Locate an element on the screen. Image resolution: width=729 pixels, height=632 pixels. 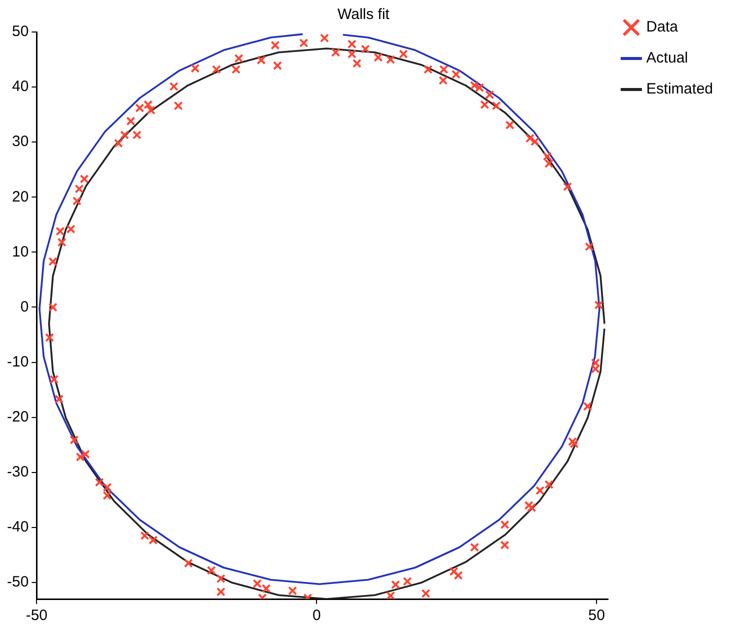
y-tick-label: 40 is located at coordinates (20, 87).